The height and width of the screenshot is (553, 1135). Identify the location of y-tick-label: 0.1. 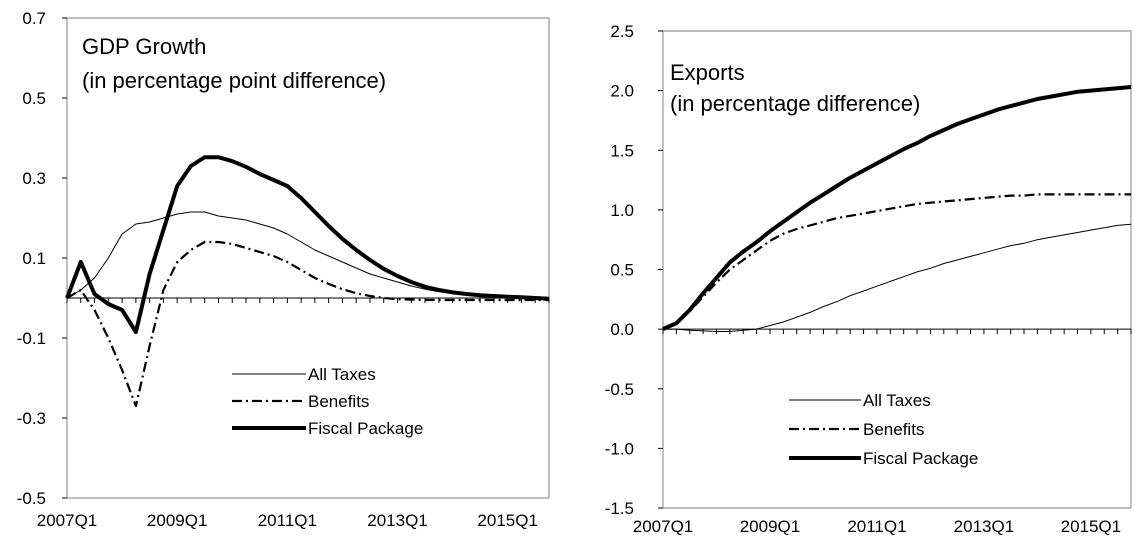
(34, 258).